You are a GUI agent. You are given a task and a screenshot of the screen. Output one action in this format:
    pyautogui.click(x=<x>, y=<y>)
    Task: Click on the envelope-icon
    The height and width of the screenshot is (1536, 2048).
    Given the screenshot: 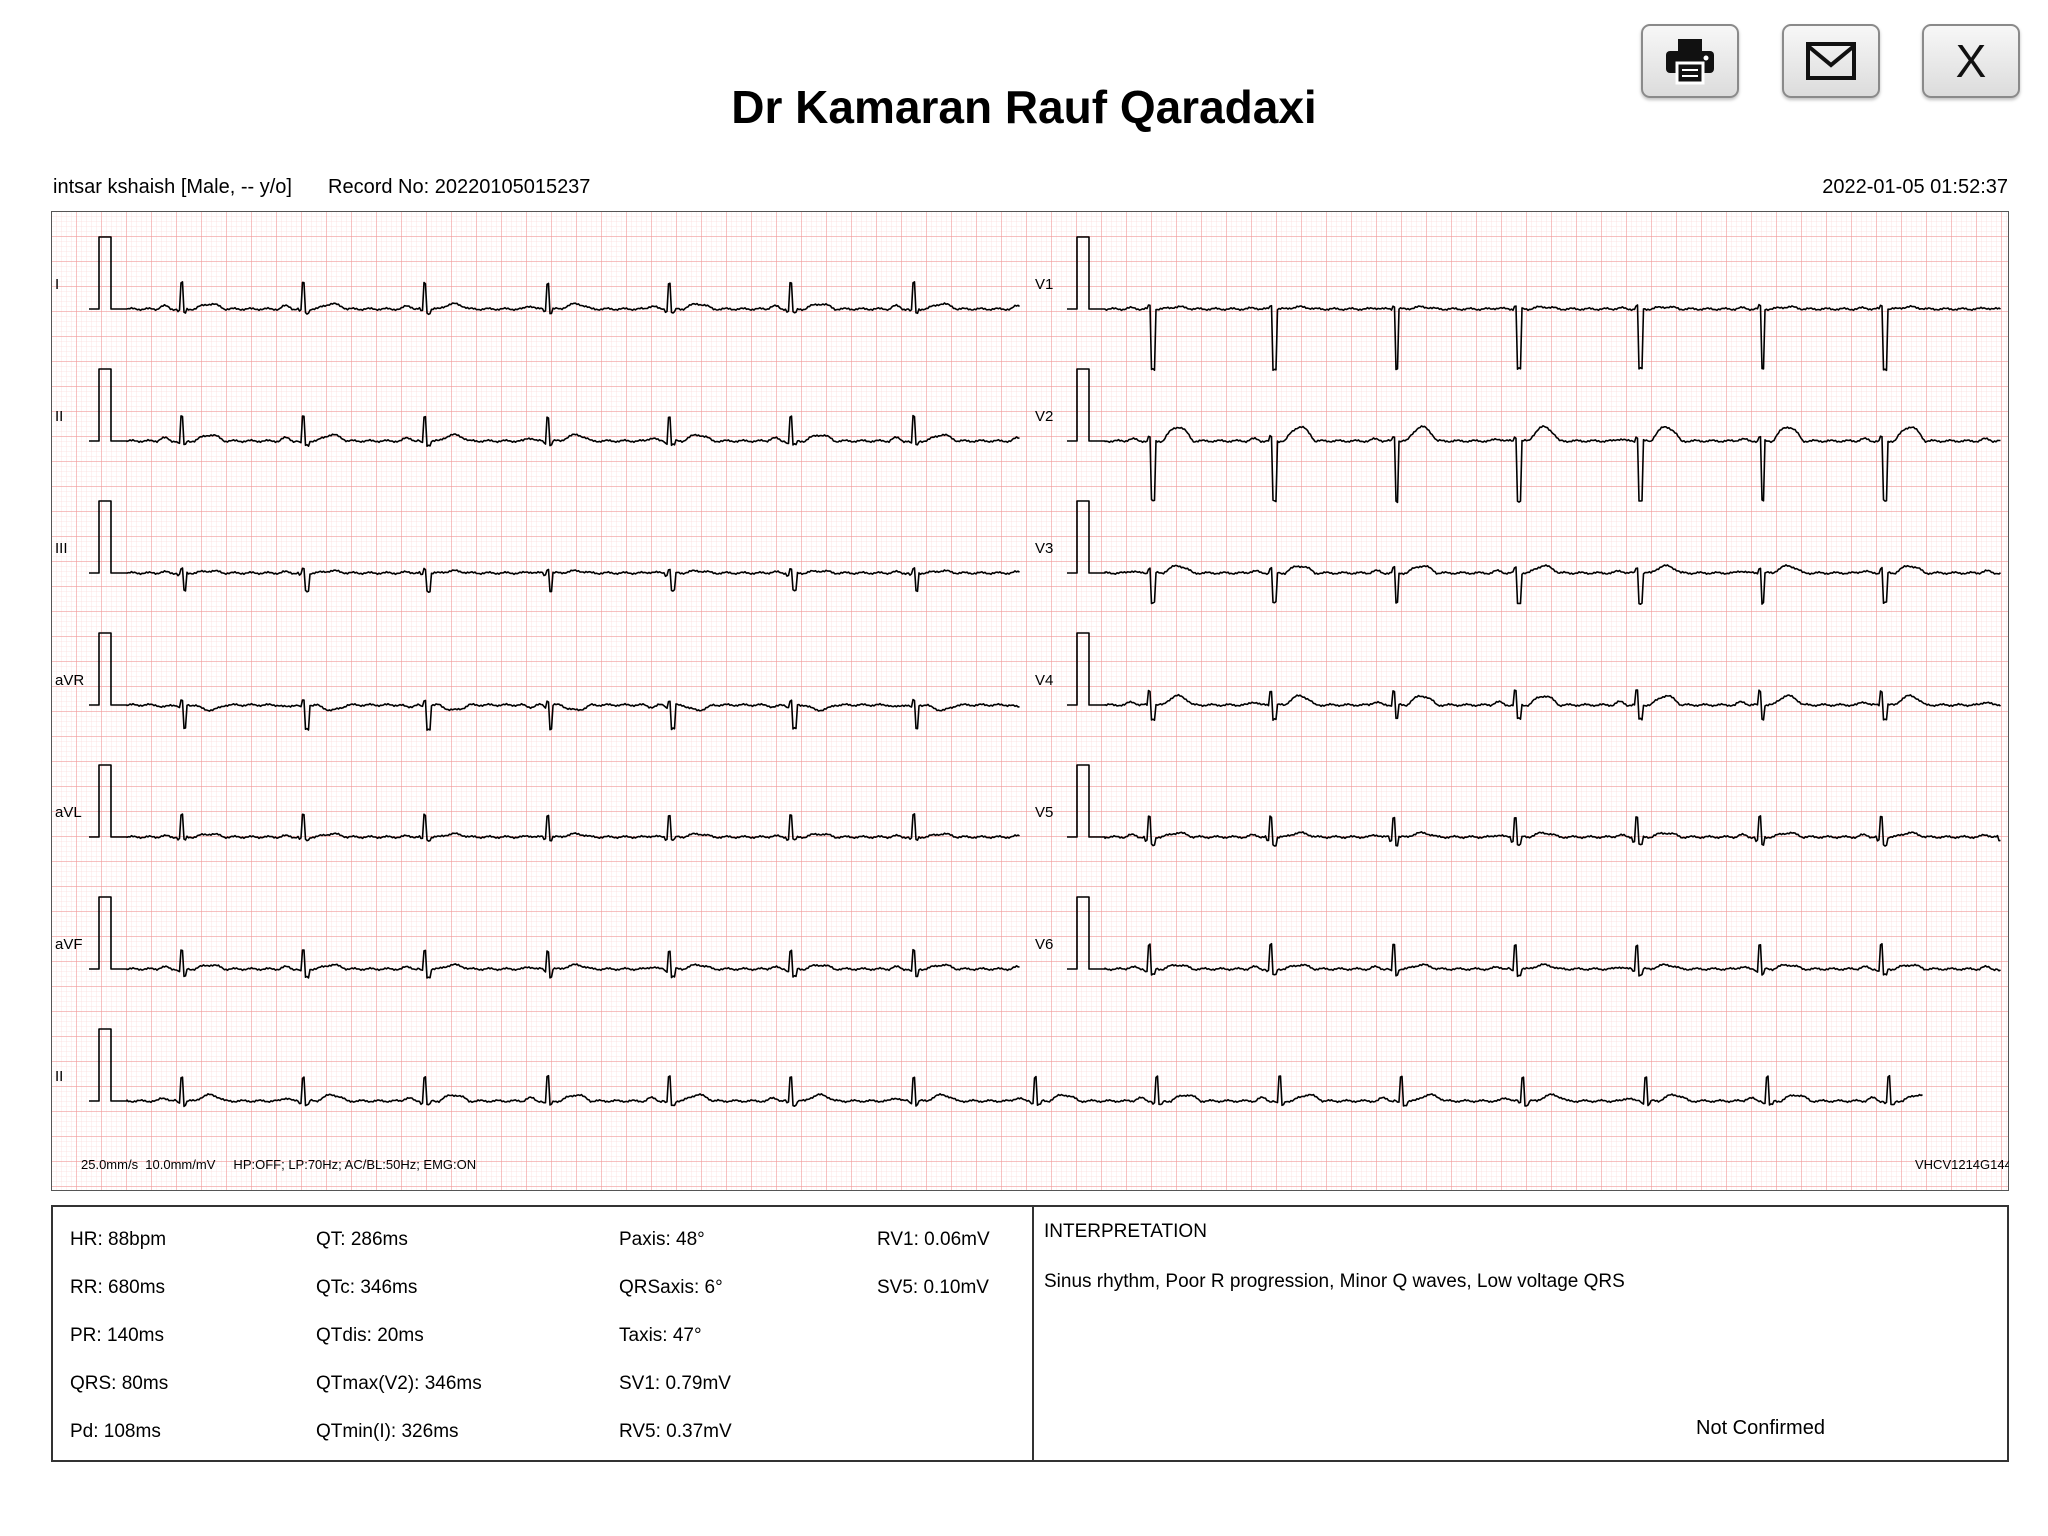 What is the action you would take?
    pyautogui.click(x=1831, y=61)
    